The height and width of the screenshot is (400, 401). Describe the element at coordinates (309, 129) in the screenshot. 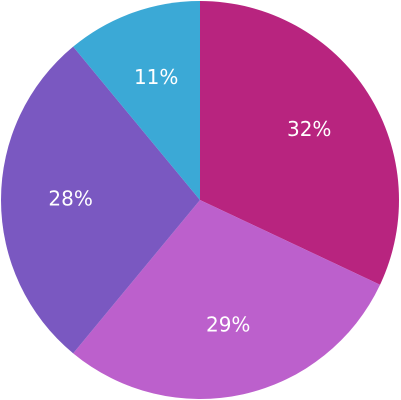

I see `data-label: 32%` at that location.